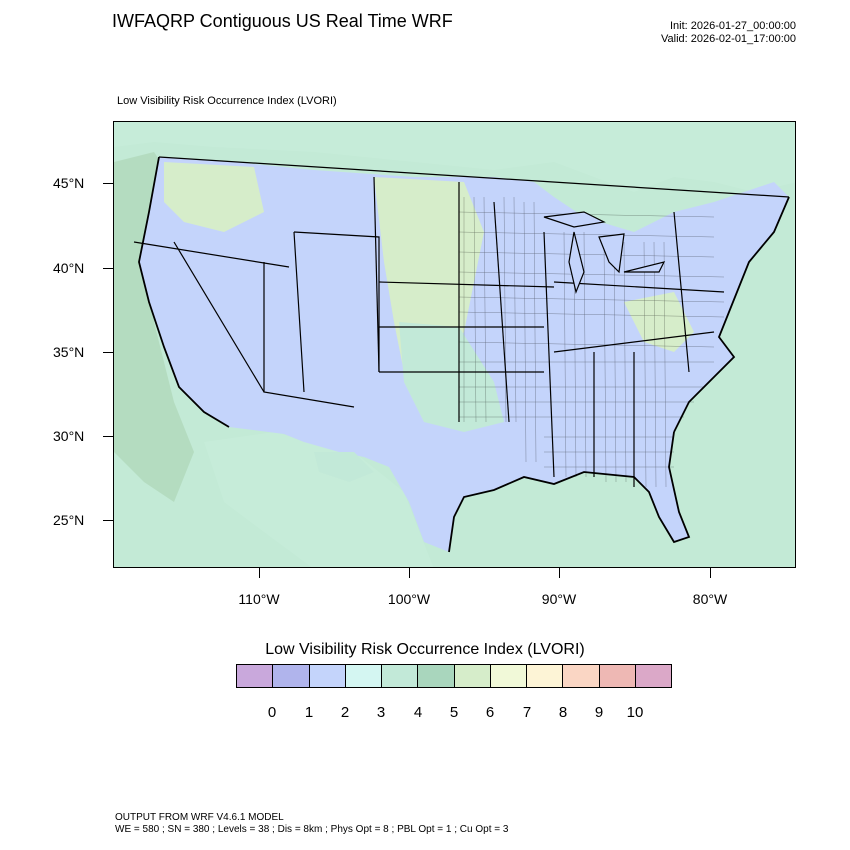  I want to click on colorbar-label: 4, so click(418, 712).